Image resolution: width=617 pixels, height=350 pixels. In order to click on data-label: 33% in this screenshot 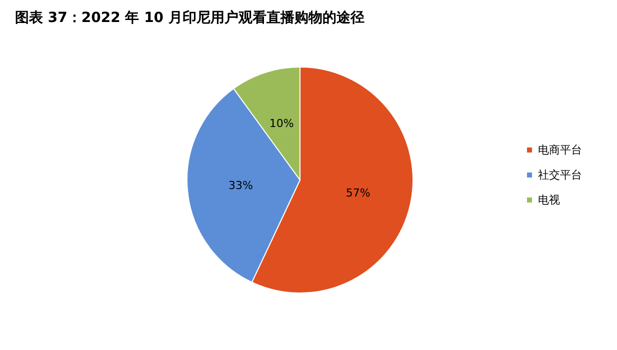, I will do `click(240, 185)`.